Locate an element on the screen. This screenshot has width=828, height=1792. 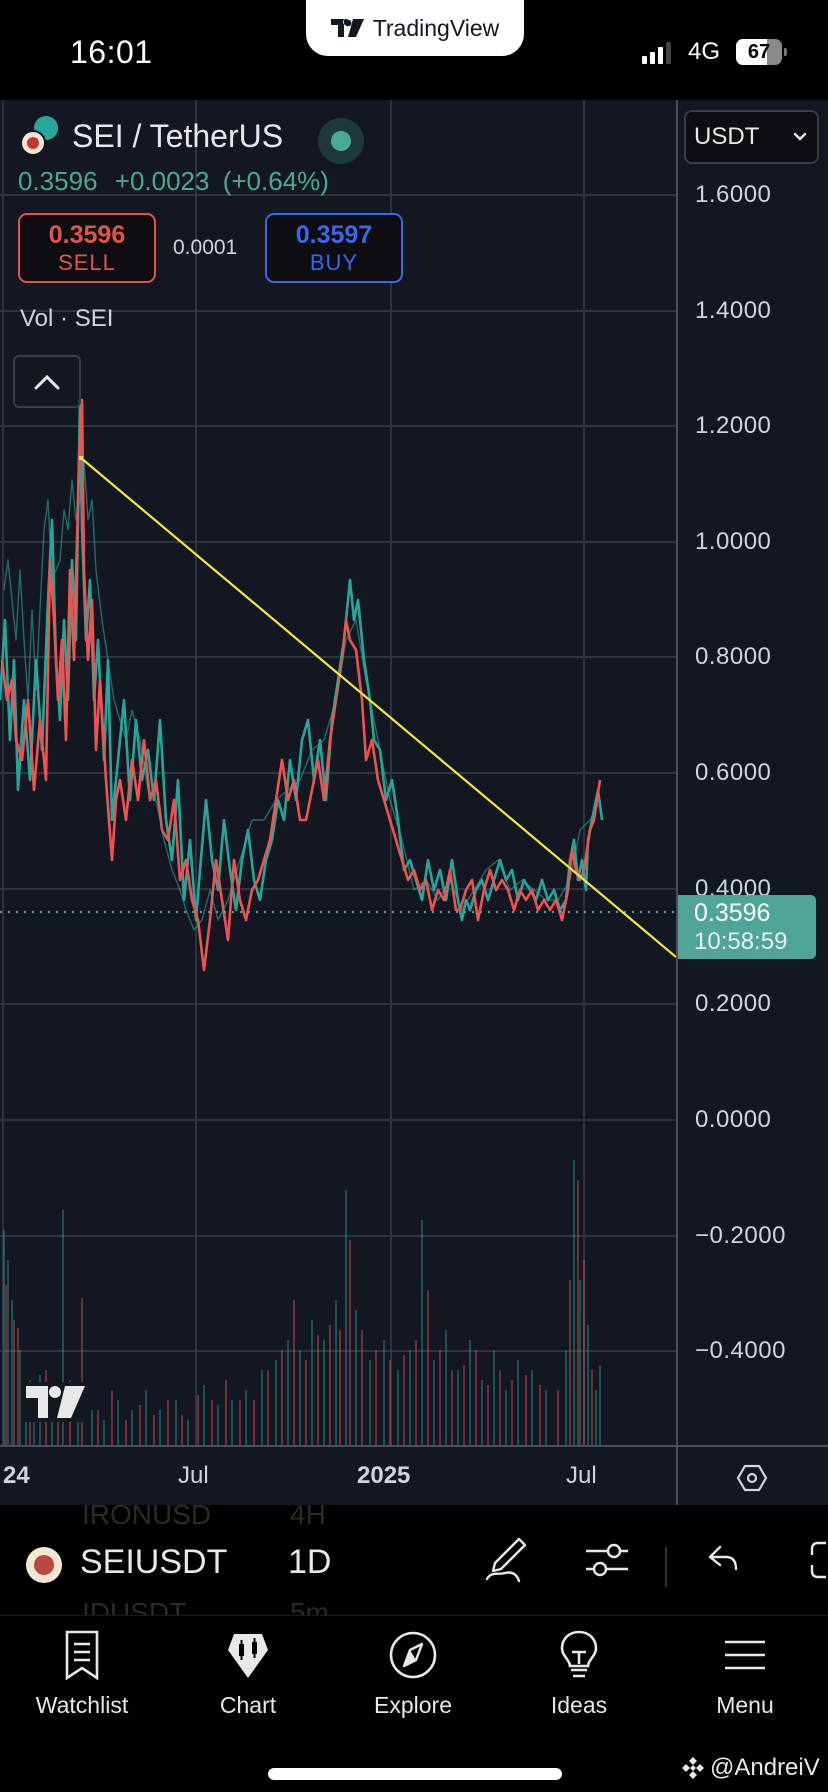
bottom-navigation: Watchlist Chart Explore Ideas Menu is located at coordinates (414, 1703).